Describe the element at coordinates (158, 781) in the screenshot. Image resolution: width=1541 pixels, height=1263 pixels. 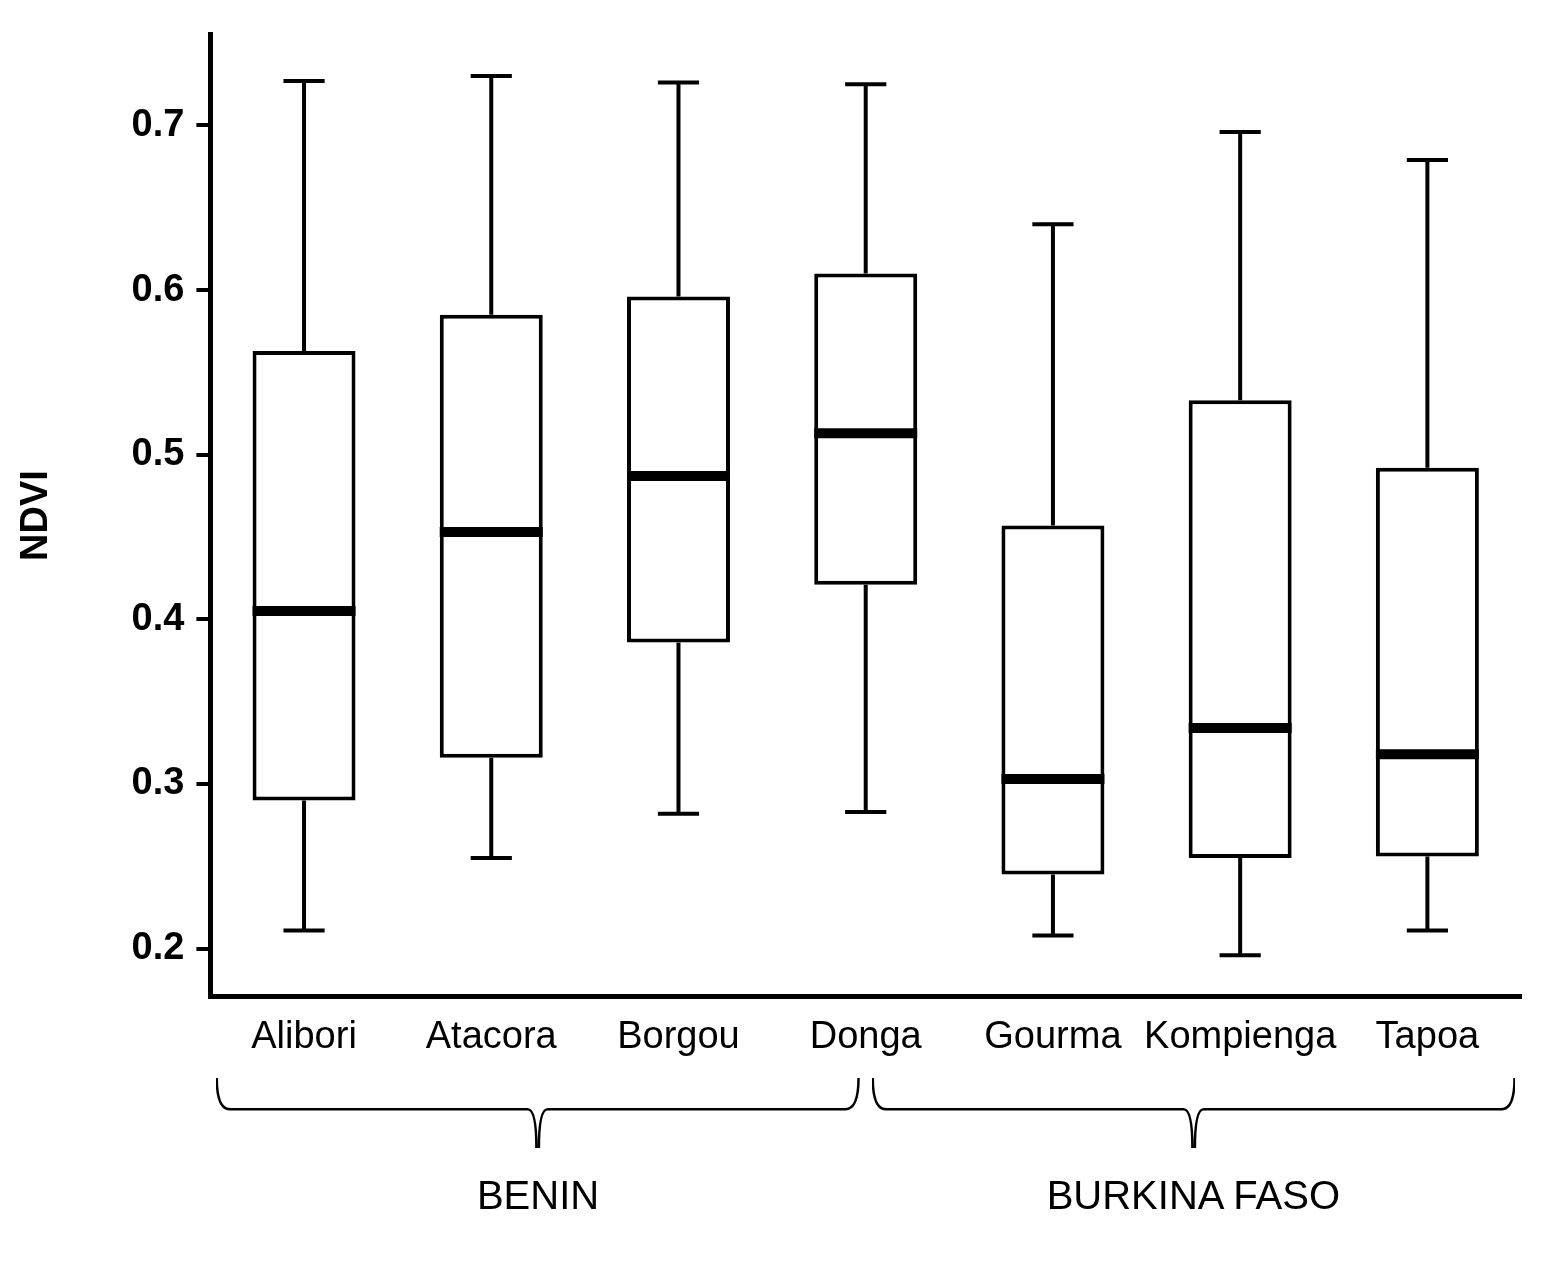
I see `y-tick-label: 0.3` at that location.